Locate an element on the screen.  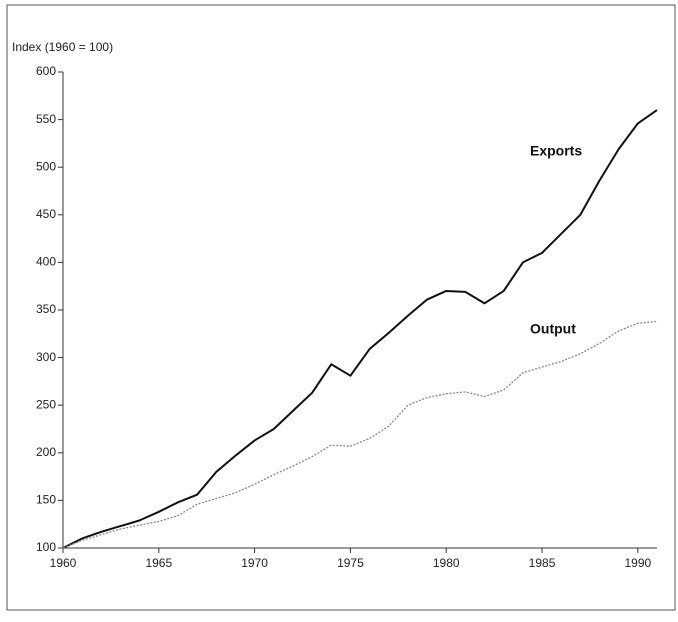
series-label: Output is located at coordinates (553, 329).